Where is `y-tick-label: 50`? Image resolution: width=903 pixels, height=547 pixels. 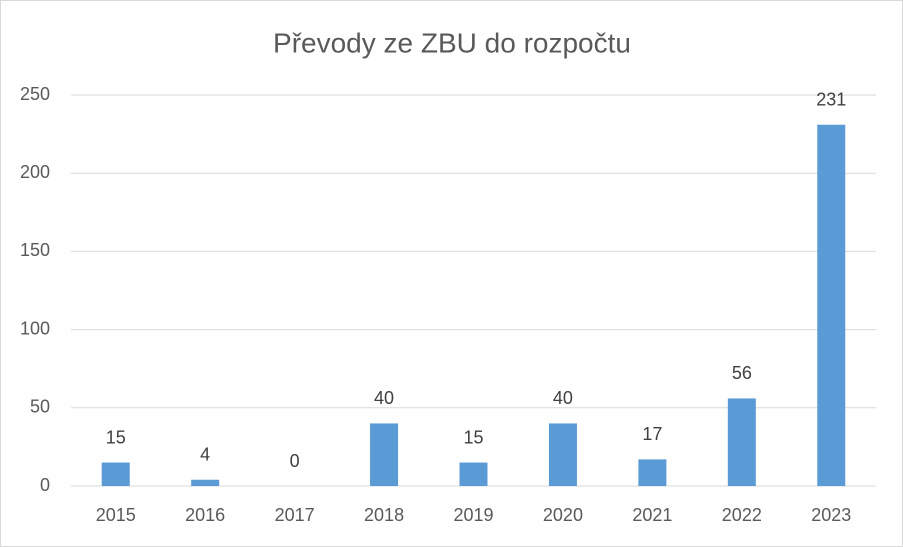
y-tick-label: 50 is located at coordinates (40, 407).